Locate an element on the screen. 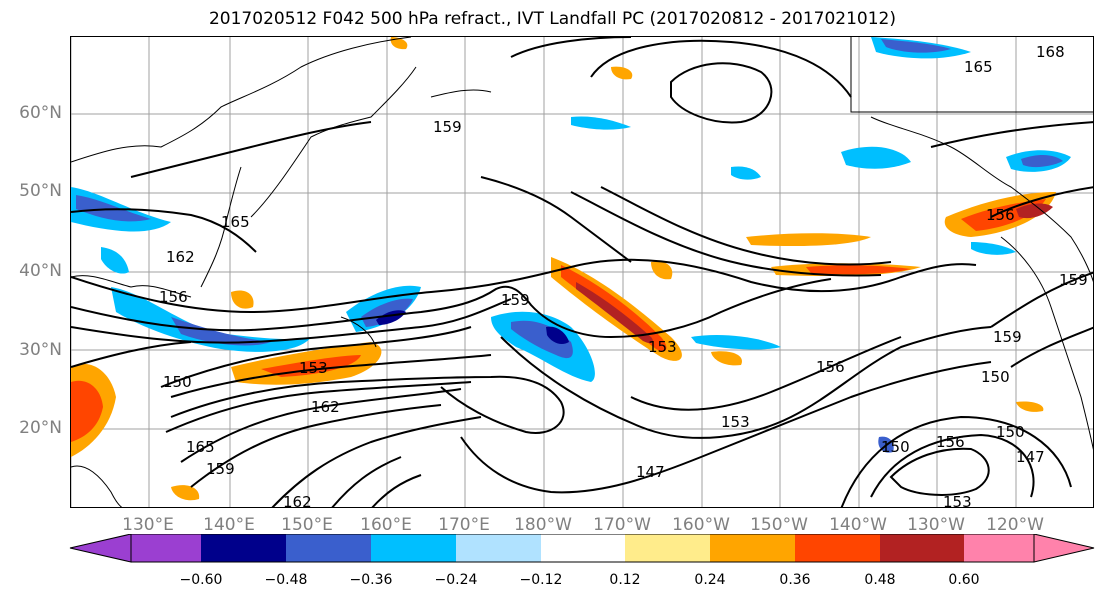 The width and height of the screenshot is (1105, 601). colorbar-tick-7: 0.24 is located at coordinates (710, 580).